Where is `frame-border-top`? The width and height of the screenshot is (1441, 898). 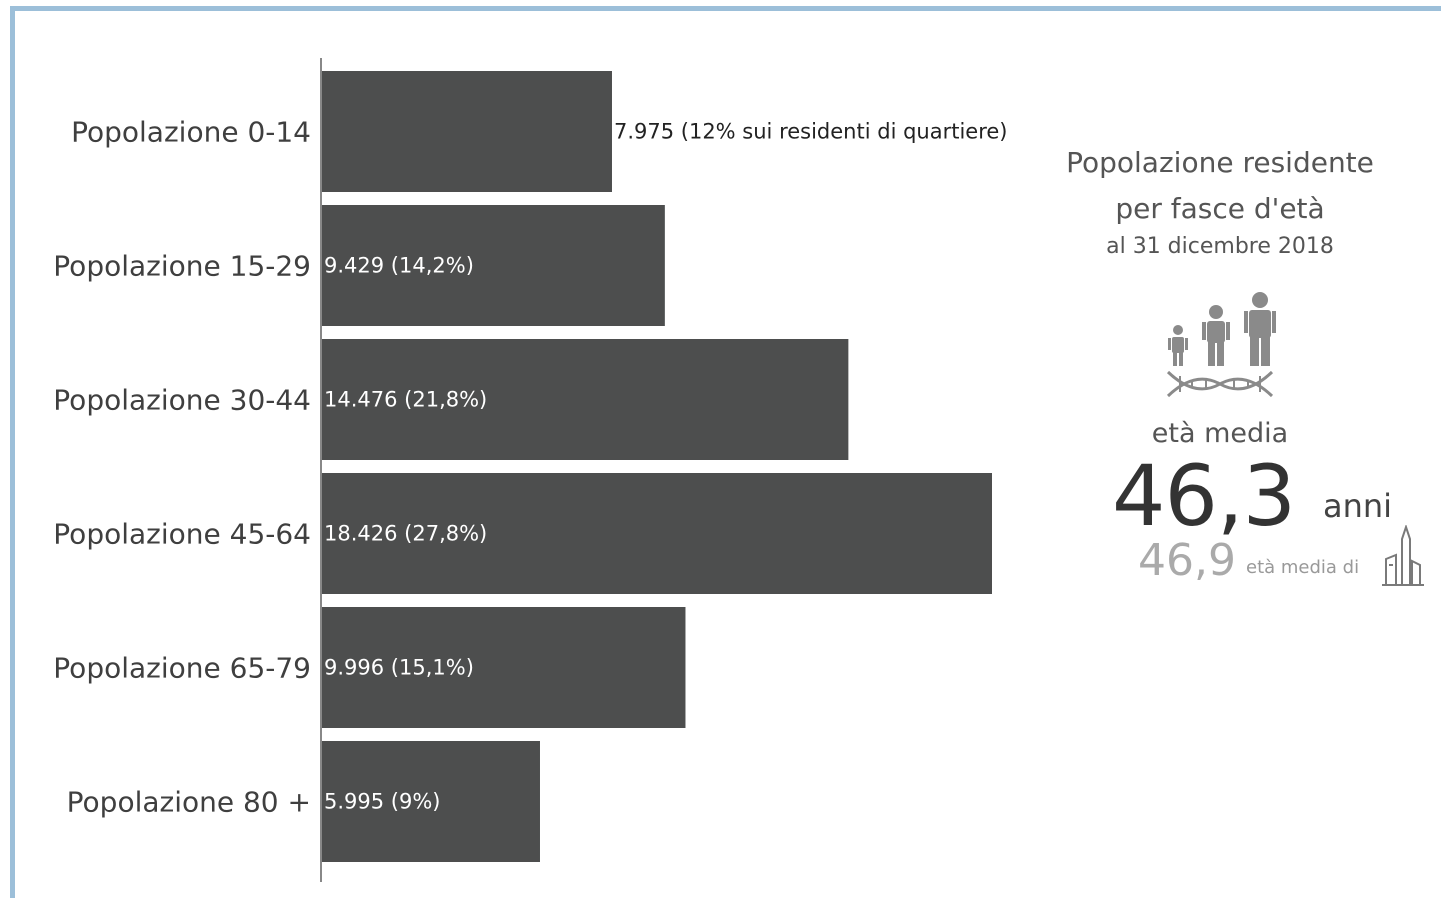
frame-border-top is located at coordinates (725, 8).